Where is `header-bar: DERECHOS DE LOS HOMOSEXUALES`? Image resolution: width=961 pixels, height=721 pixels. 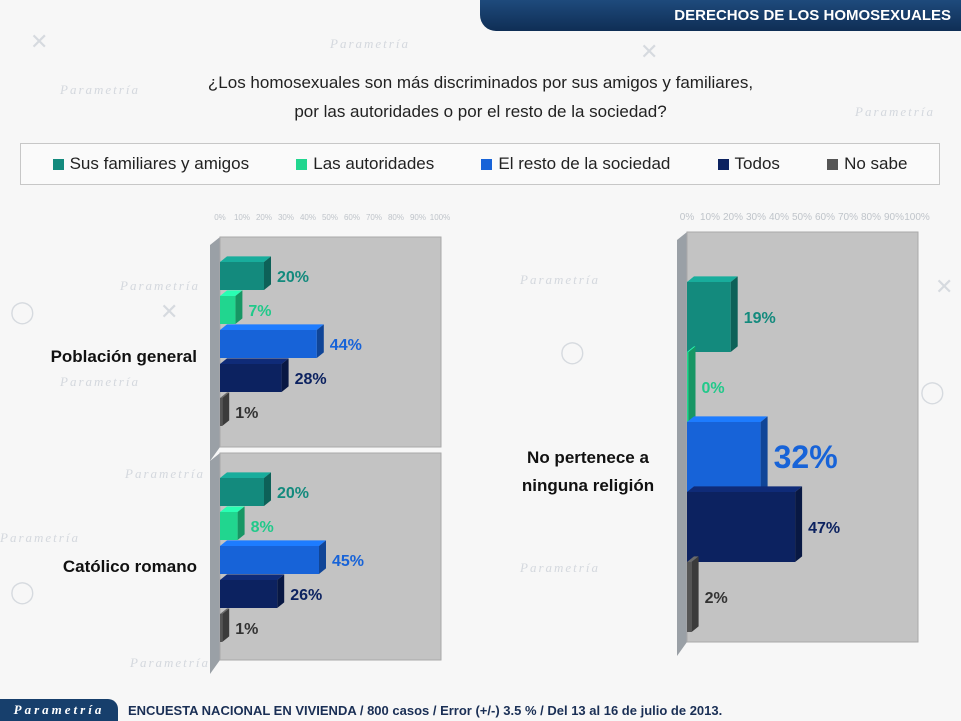
header-bar: DERECHOS DE LOS HOMOSEXUALES is located at coordinates (720, 15).